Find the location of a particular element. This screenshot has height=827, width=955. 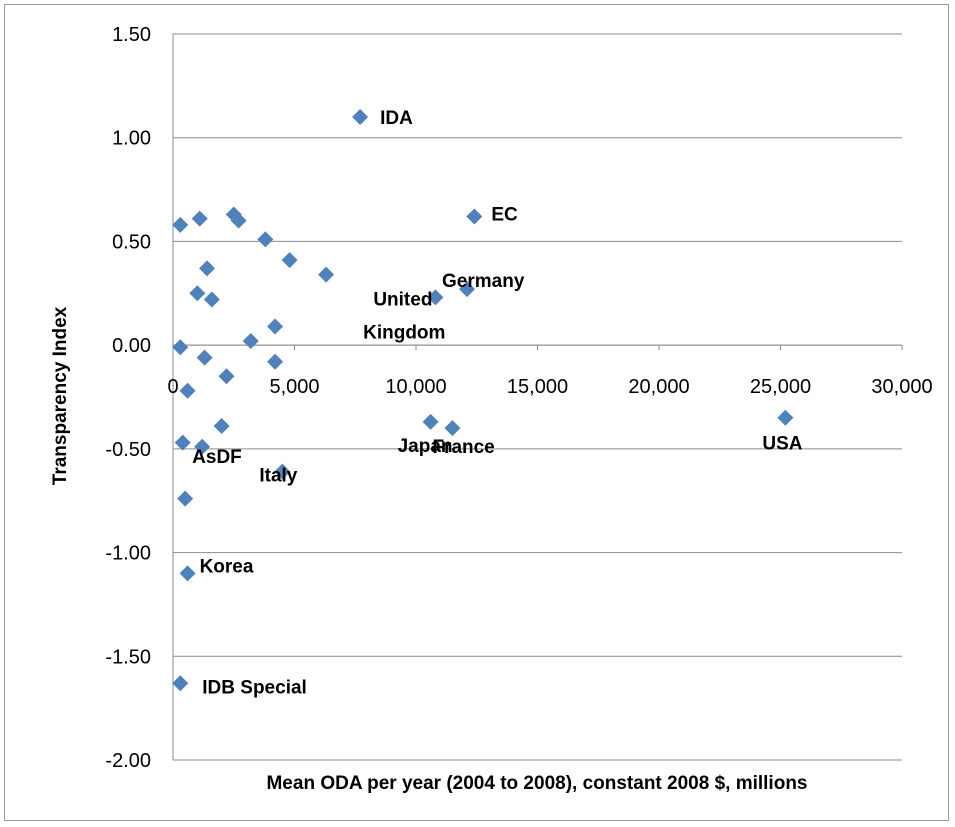

y-tick-label: 1.00 is located at coordinates (131, 139).